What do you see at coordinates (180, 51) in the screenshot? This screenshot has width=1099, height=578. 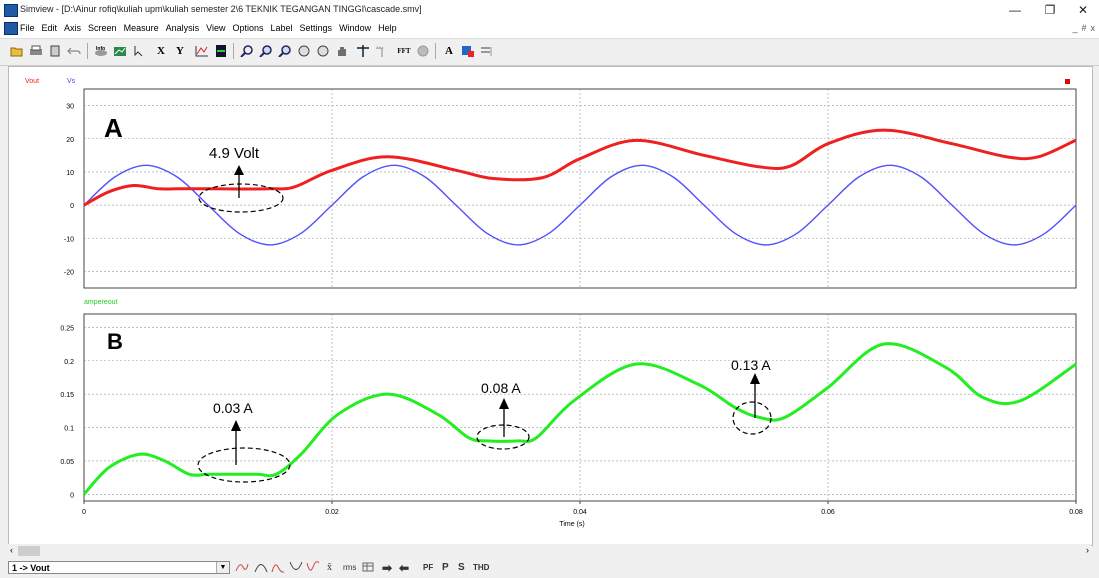 I see `y-axis-button: Y` at bounding box center [180, 51].